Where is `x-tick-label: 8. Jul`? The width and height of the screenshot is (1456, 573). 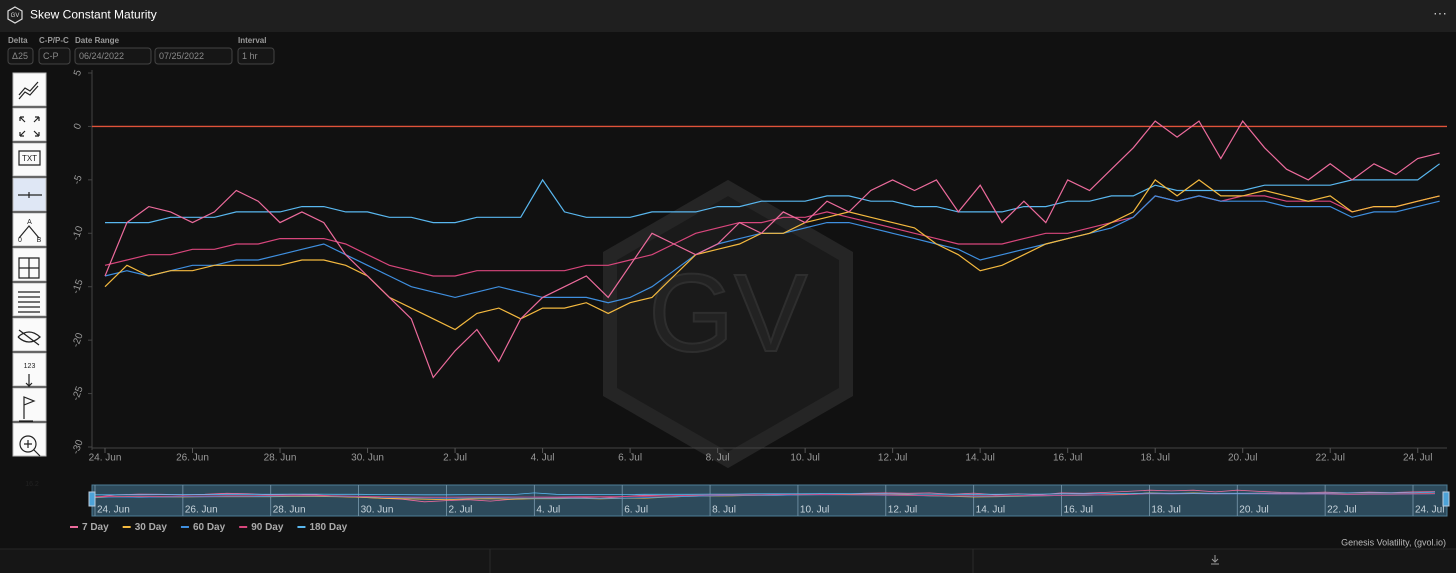
x-tick-label: 8. Jul is located at coordinates (718, 458).